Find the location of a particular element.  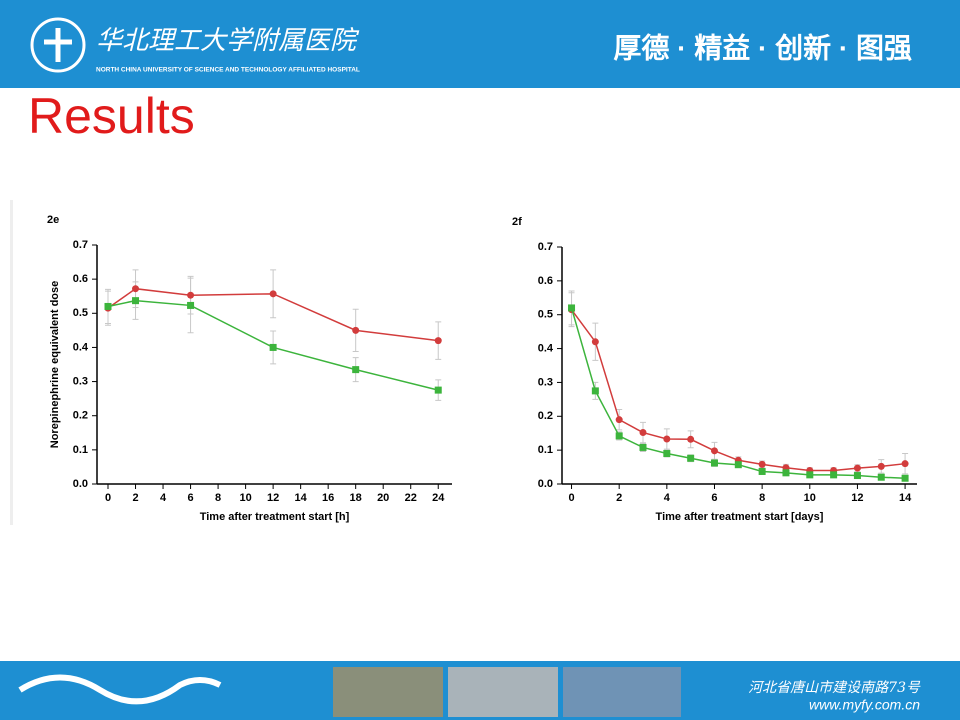

slogan: 厚德 · 精益 · 创新 · 图强 is located at coordinates (762, 47).